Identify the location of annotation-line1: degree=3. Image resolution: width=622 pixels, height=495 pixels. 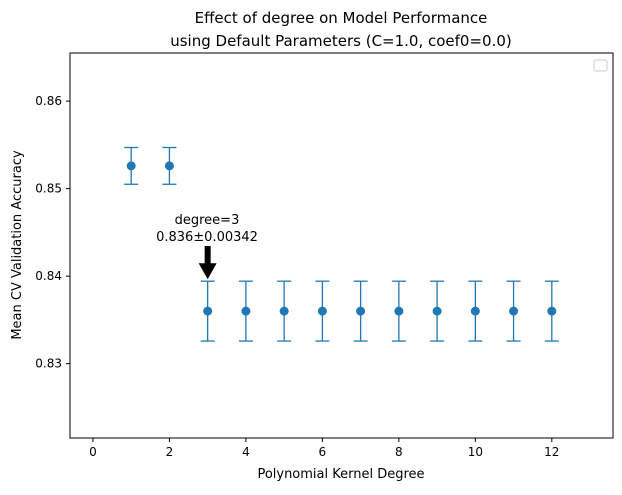
(207, 220).